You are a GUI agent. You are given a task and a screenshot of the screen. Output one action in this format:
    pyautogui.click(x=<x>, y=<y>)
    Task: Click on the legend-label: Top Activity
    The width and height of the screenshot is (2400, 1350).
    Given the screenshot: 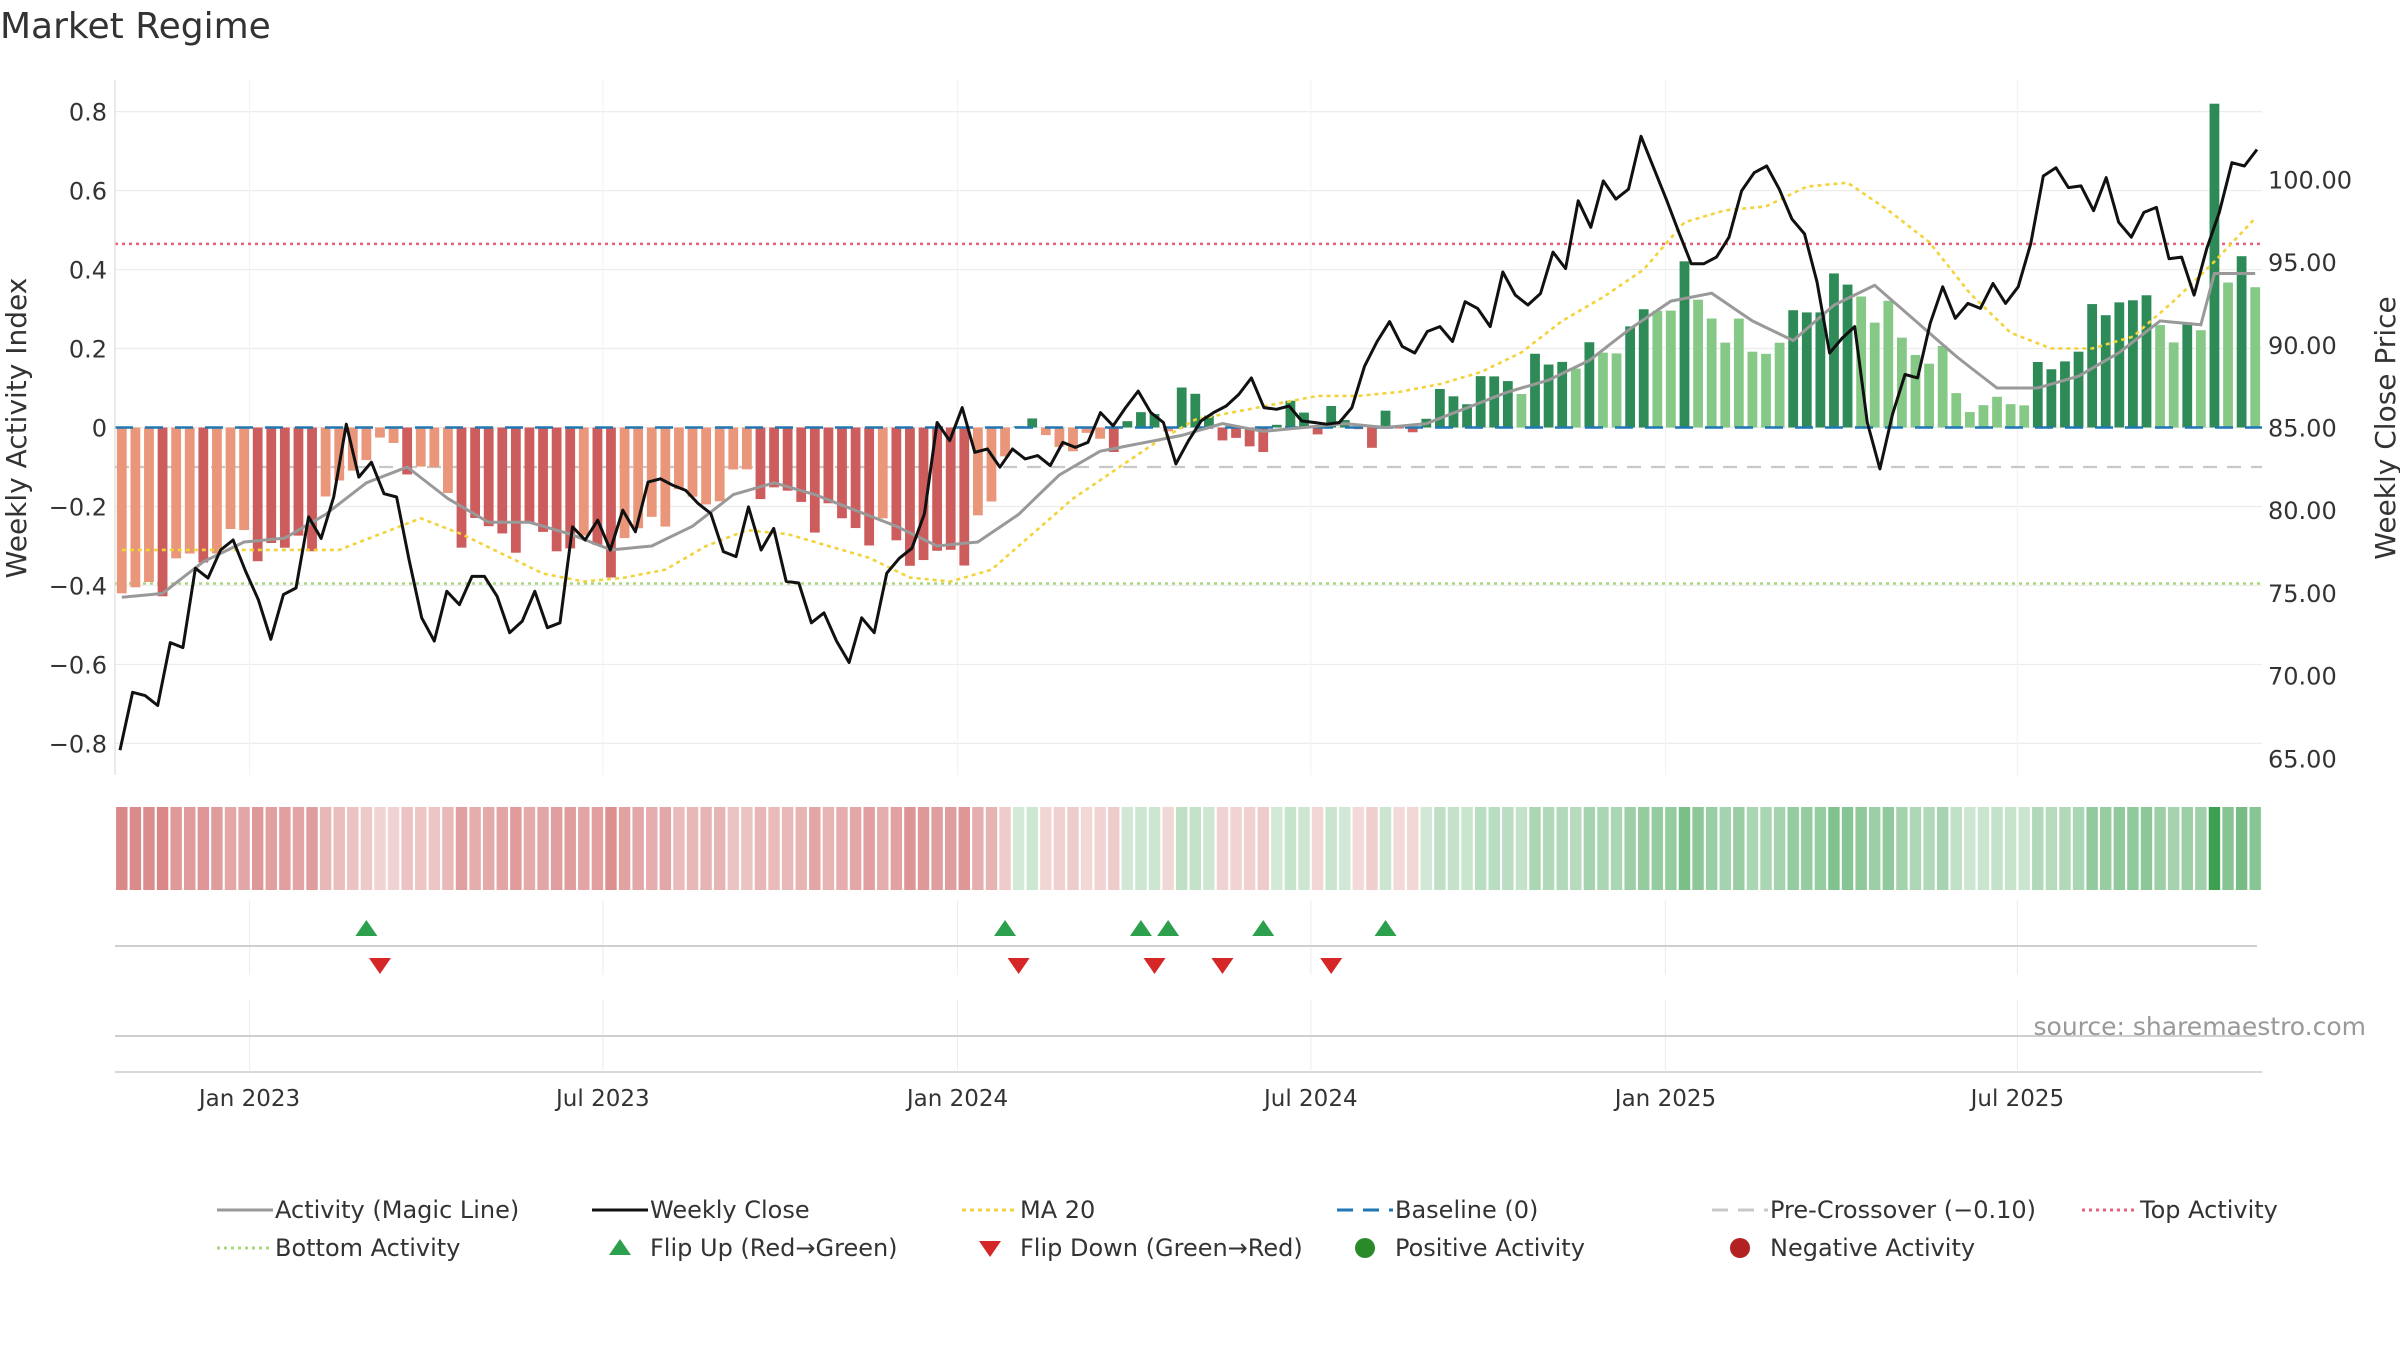 What is the action you would take?
    pyautogui.click(x=2209, y=1210)
    